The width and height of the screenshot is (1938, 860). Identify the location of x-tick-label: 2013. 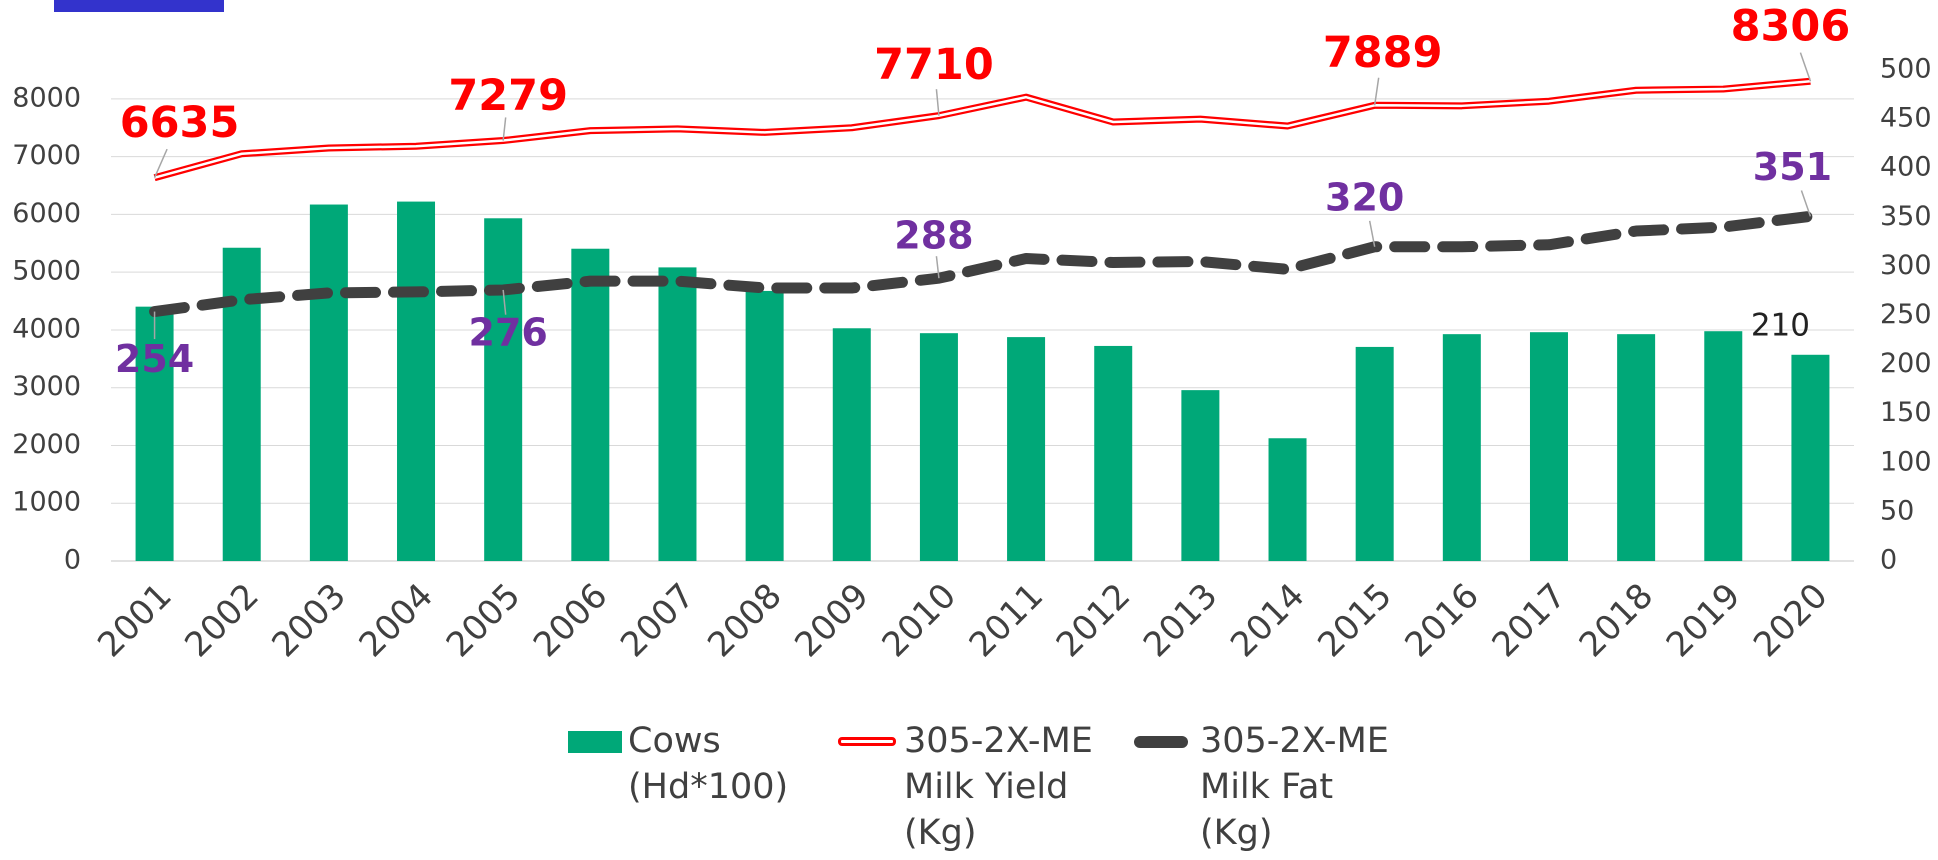
(1180, 620).